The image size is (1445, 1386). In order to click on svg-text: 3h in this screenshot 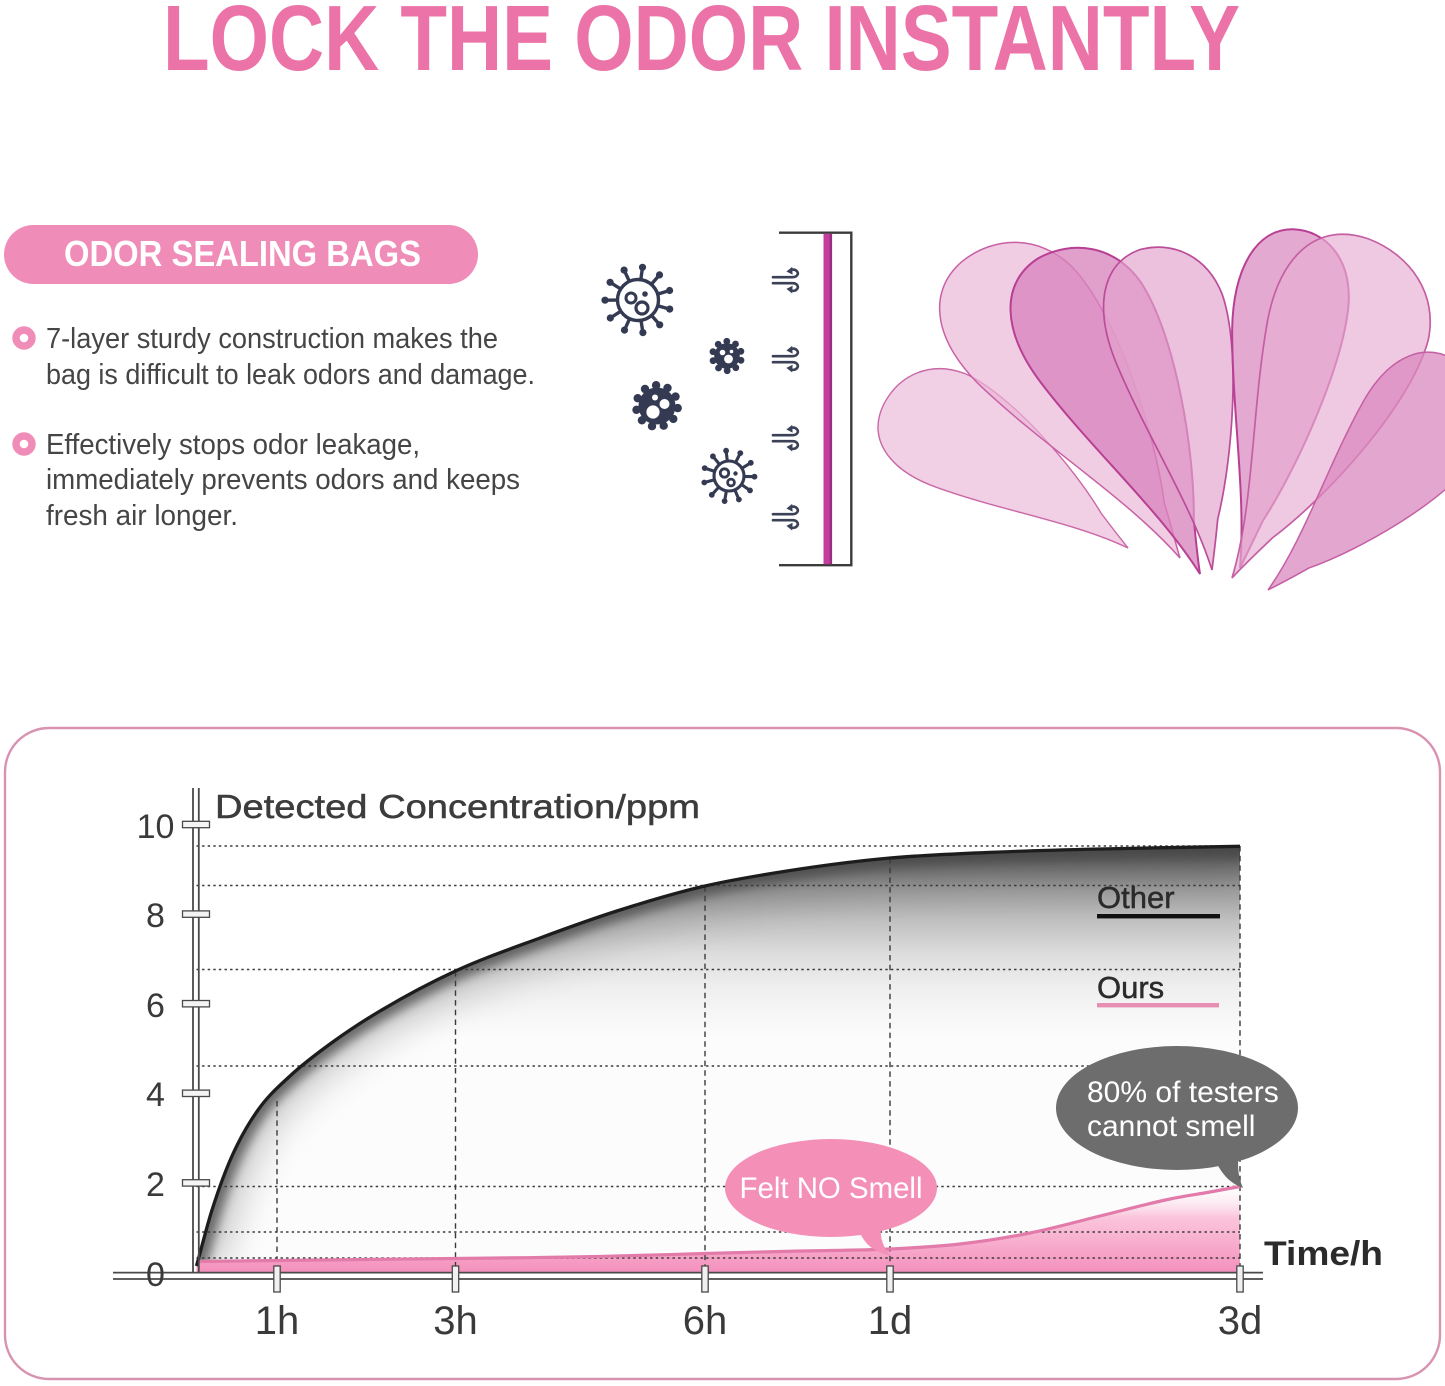, I will do `click(455, 1321)`.